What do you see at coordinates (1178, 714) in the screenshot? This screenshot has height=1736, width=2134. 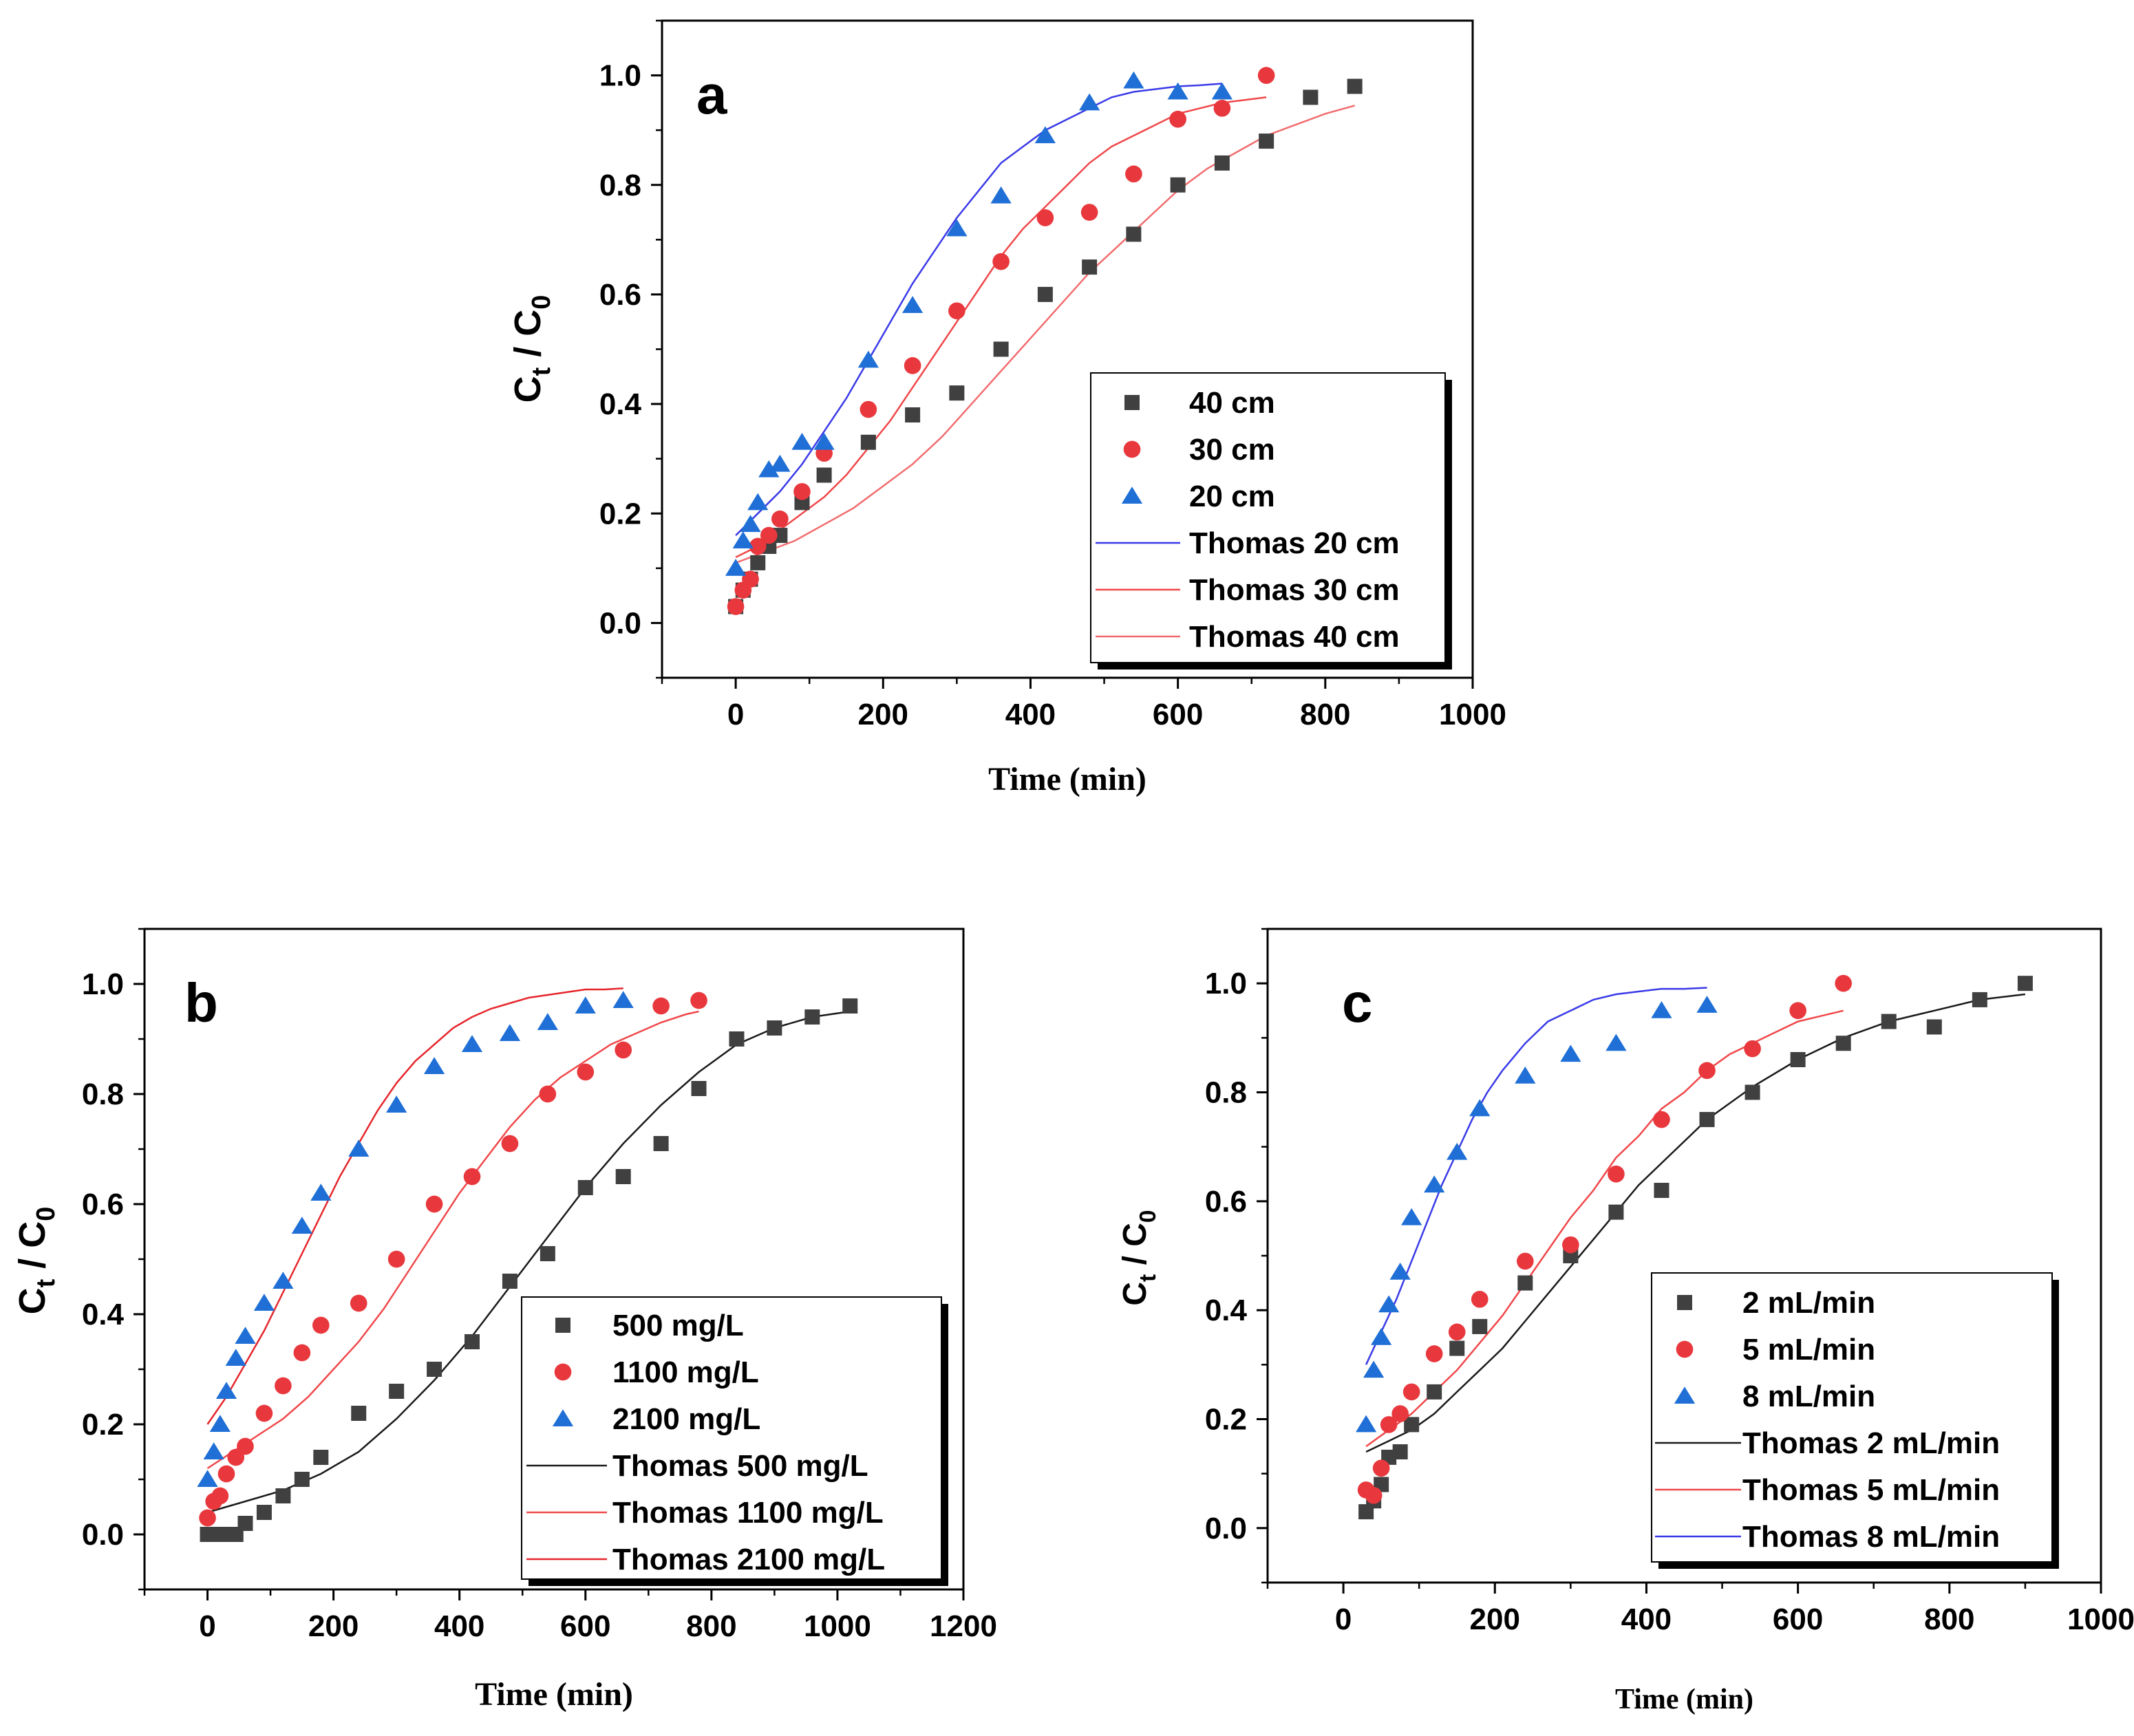 I see `x-tick-label: 600` at bounding box center [1178, 714].